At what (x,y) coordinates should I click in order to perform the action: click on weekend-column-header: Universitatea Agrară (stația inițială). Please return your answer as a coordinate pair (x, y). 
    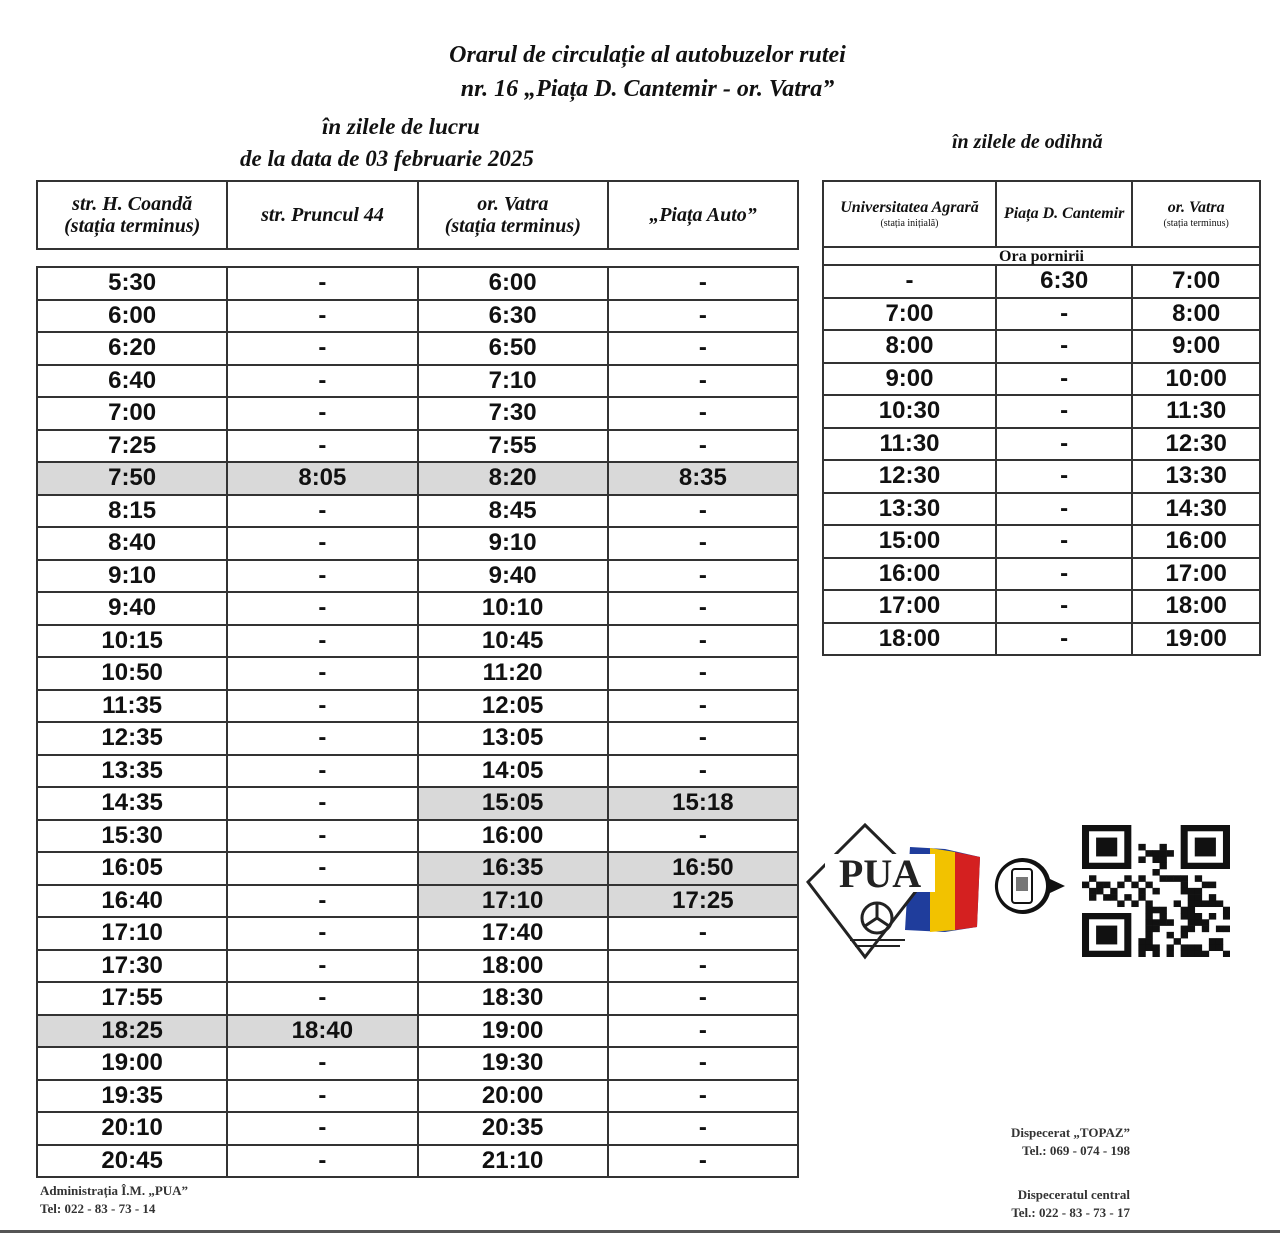
    Looking at the image, I should click on (909, 214).